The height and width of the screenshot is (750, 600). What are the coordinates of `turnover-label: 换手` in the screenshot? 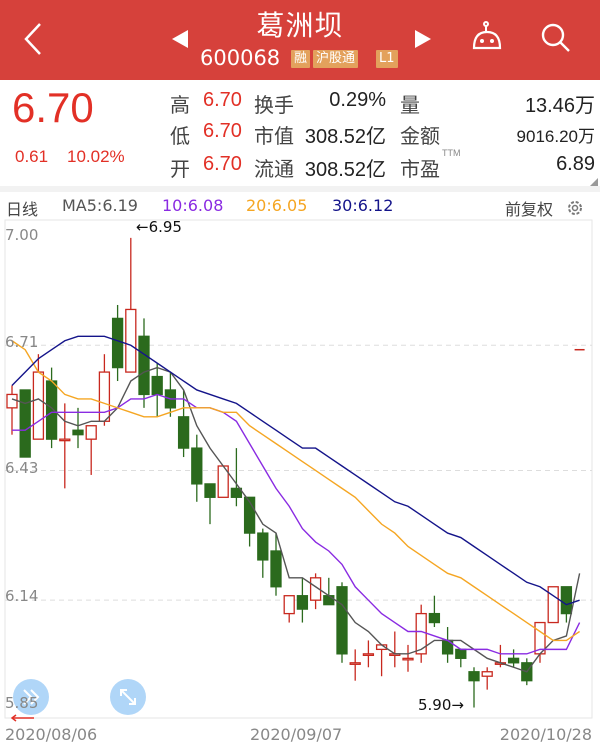 It's located at (274, 106).